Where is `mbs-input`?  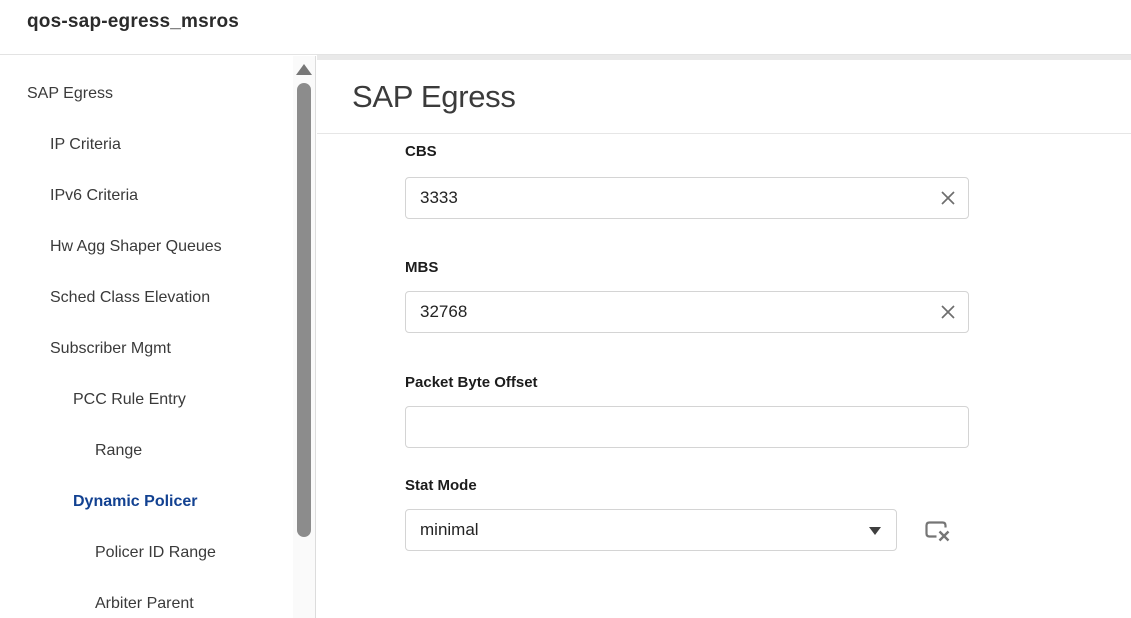
mbs-input is located at coordinates (687, 312).